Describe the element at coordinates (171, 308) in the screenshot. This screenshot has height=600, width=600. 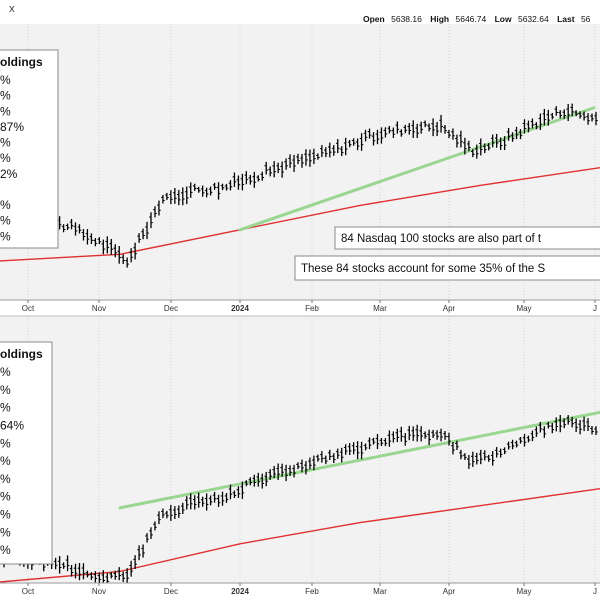
I see `x-tick-label: Dec` at that location.